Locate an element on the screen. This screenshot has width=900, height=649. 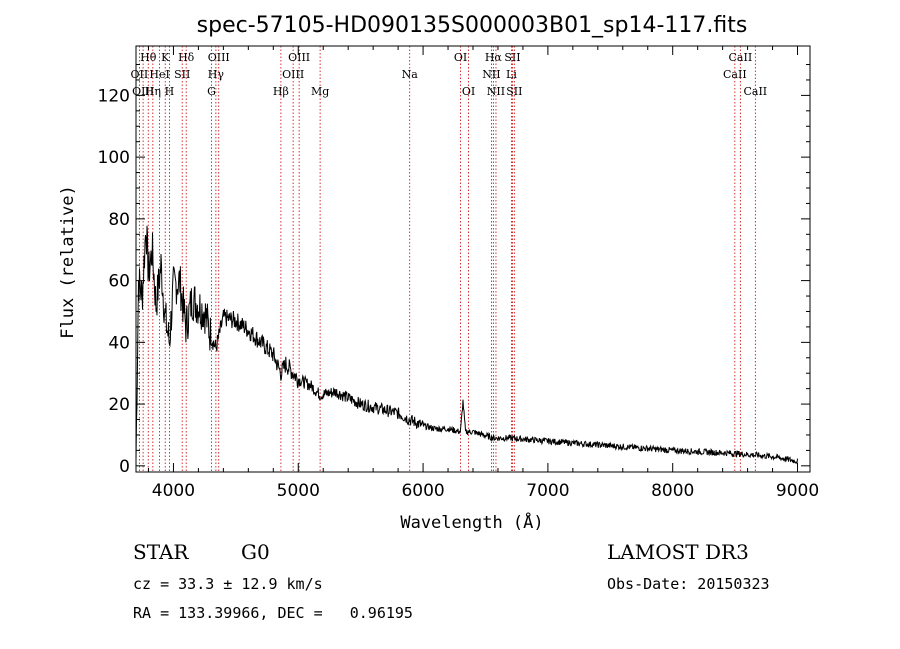
object-class: STAR is located at coordinates (161, 552).